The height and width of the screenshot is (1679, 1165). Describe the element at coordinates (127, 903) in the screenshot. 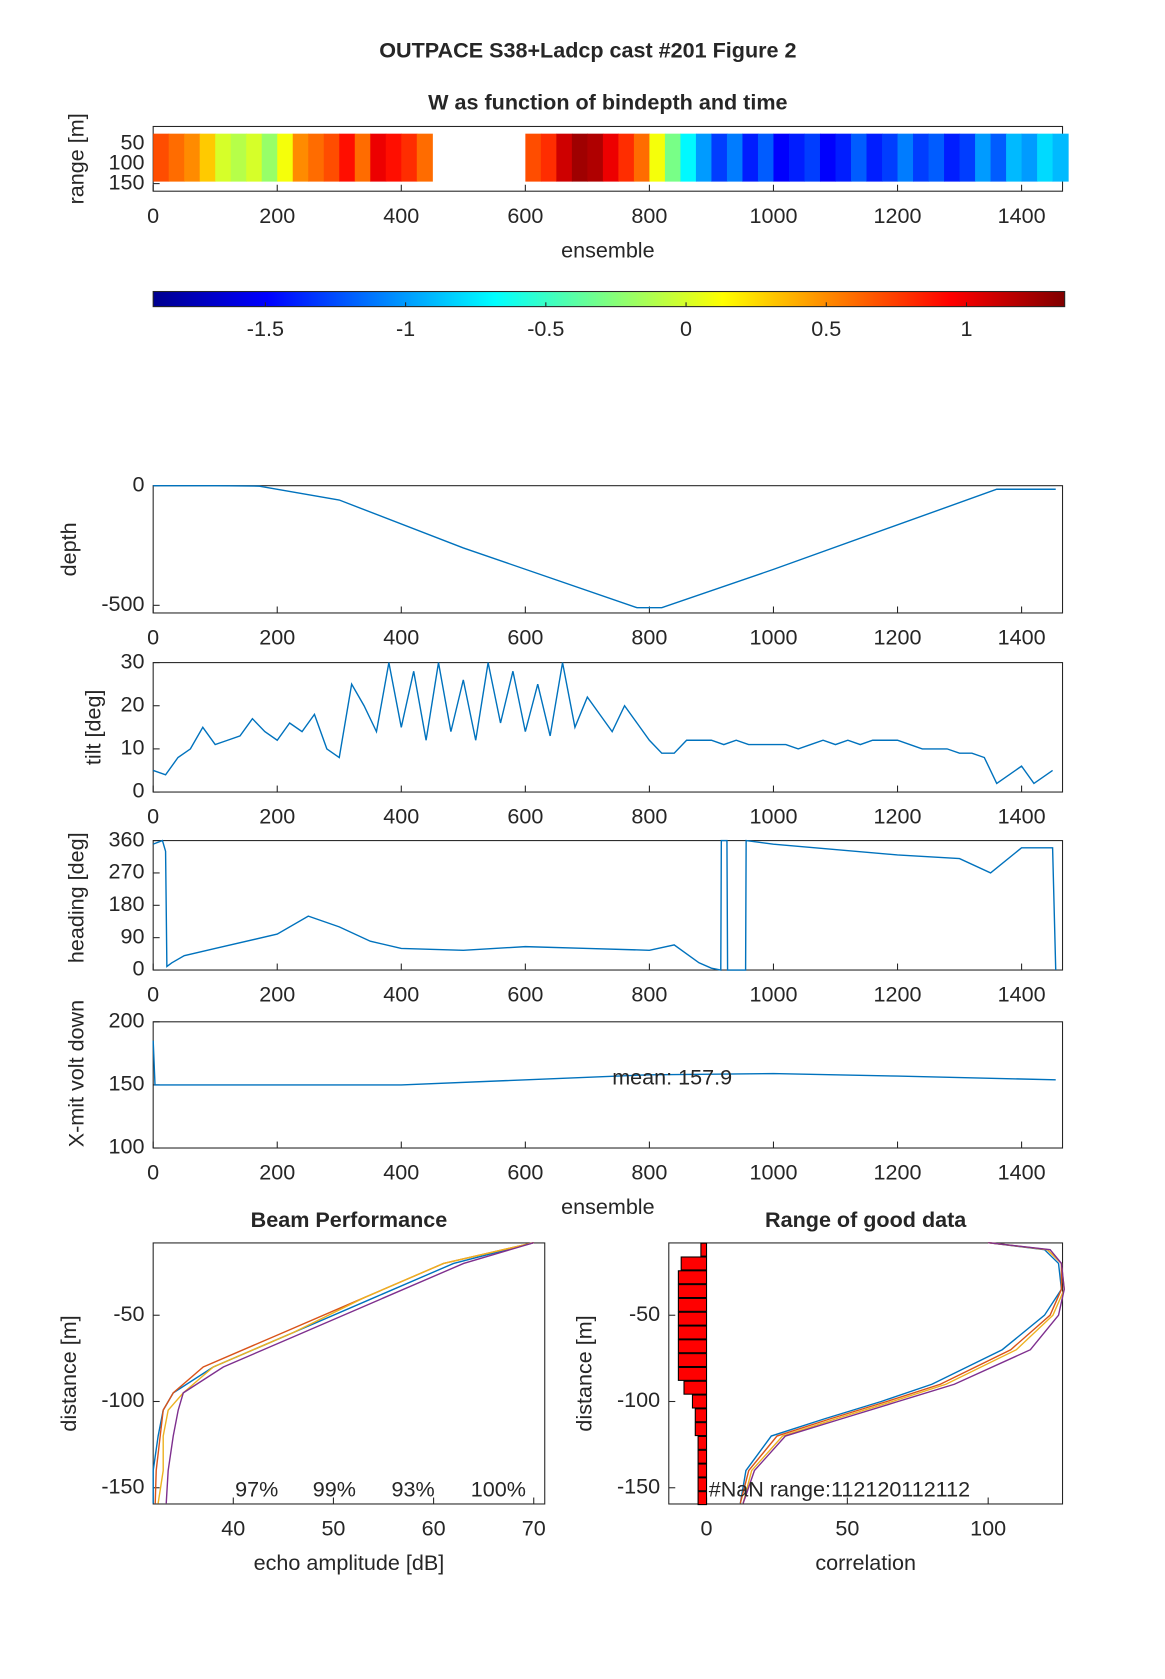

I see `y-tick-label: 180` at that location.